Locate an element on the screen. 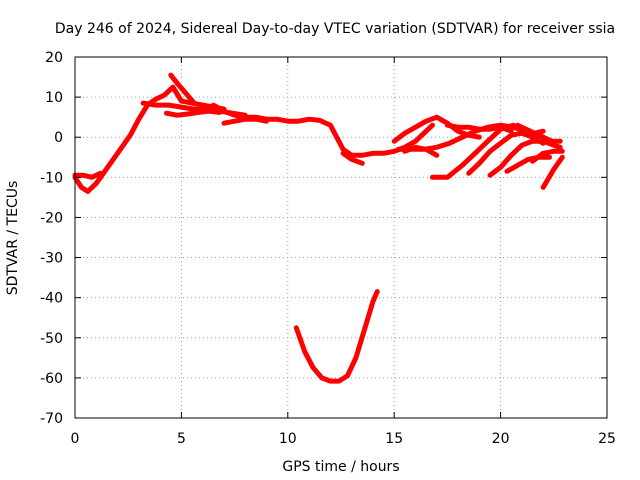 This screenshot has height=480, width=640. y-tick-label: -10 is located at coordinates (51, 178).